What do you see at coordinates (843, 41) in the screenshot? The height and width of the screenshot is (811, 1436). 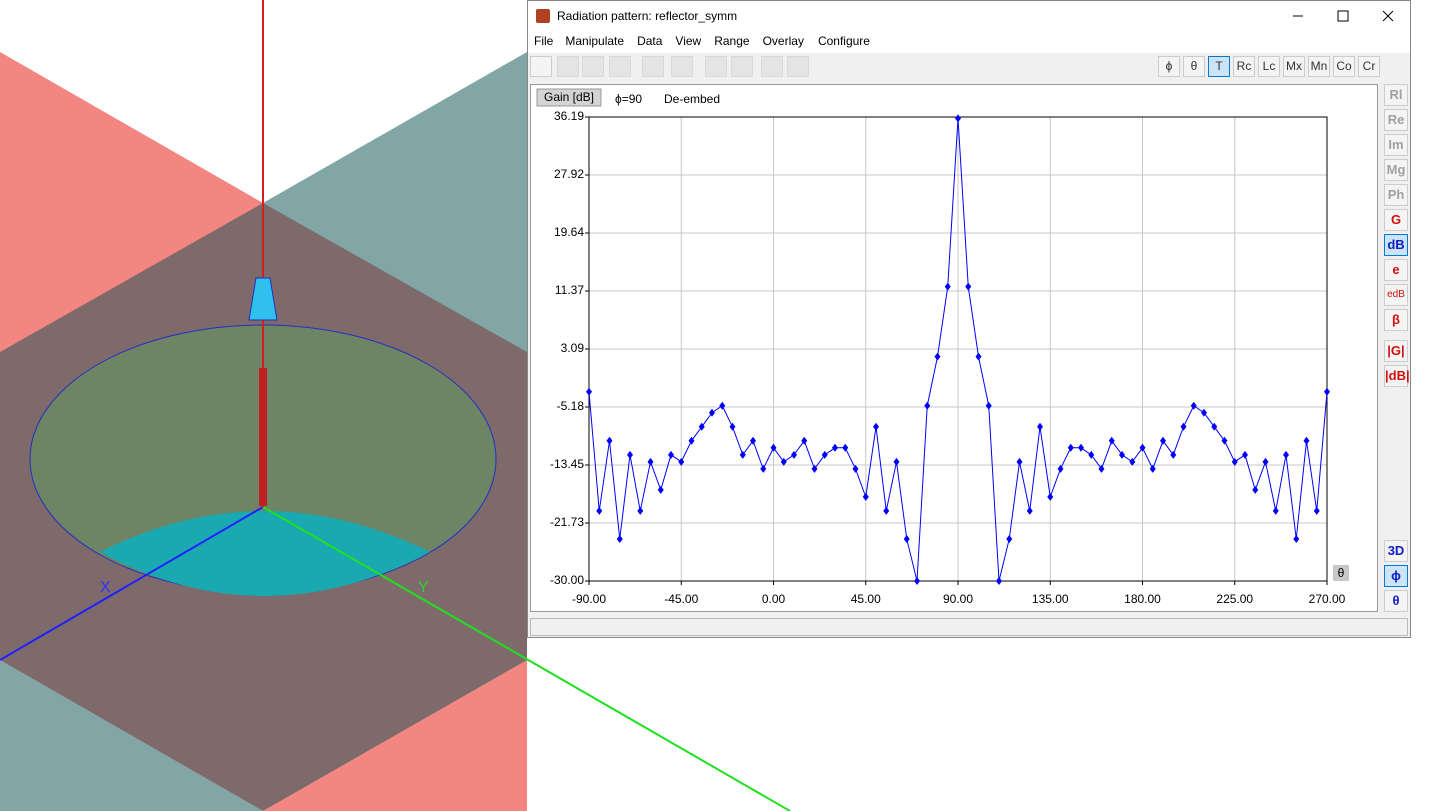 I see `menu-item: Configure` at bounding box center [843, 41].